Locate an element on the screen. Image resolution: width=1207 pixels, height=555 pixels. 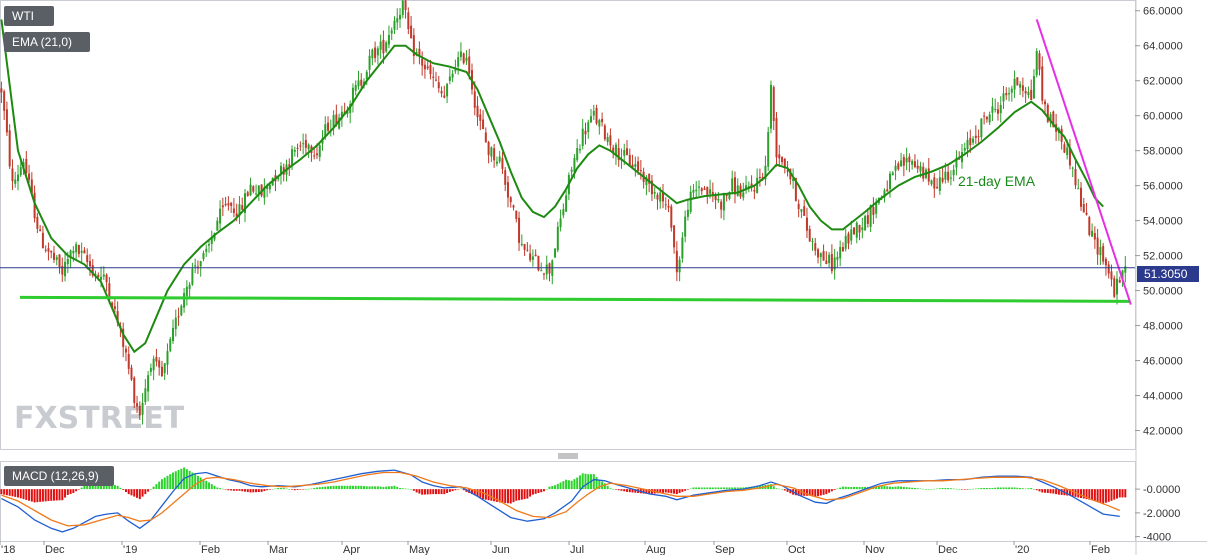
y-tick-label: 56.0000 is located at coordinates (1163, 187).